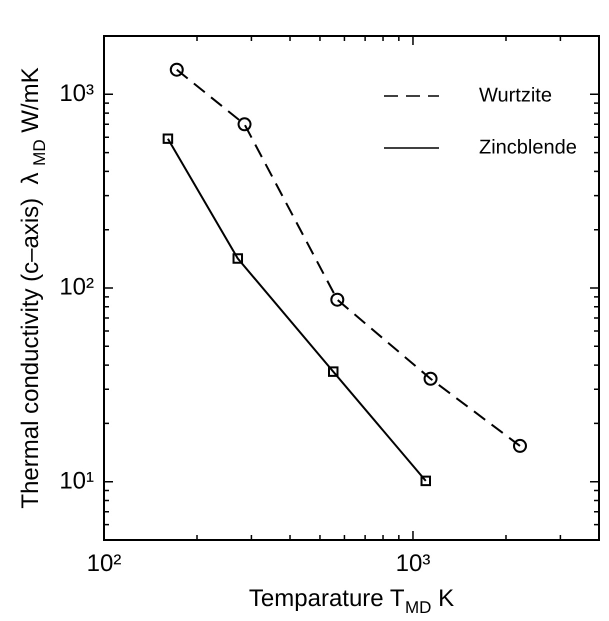 This screenshot has width=609, height=621. What do you see at coordinates (76, 480) in the screenshot?
I see `y-tick-label: 10¹` at bounding box center [76, 480].